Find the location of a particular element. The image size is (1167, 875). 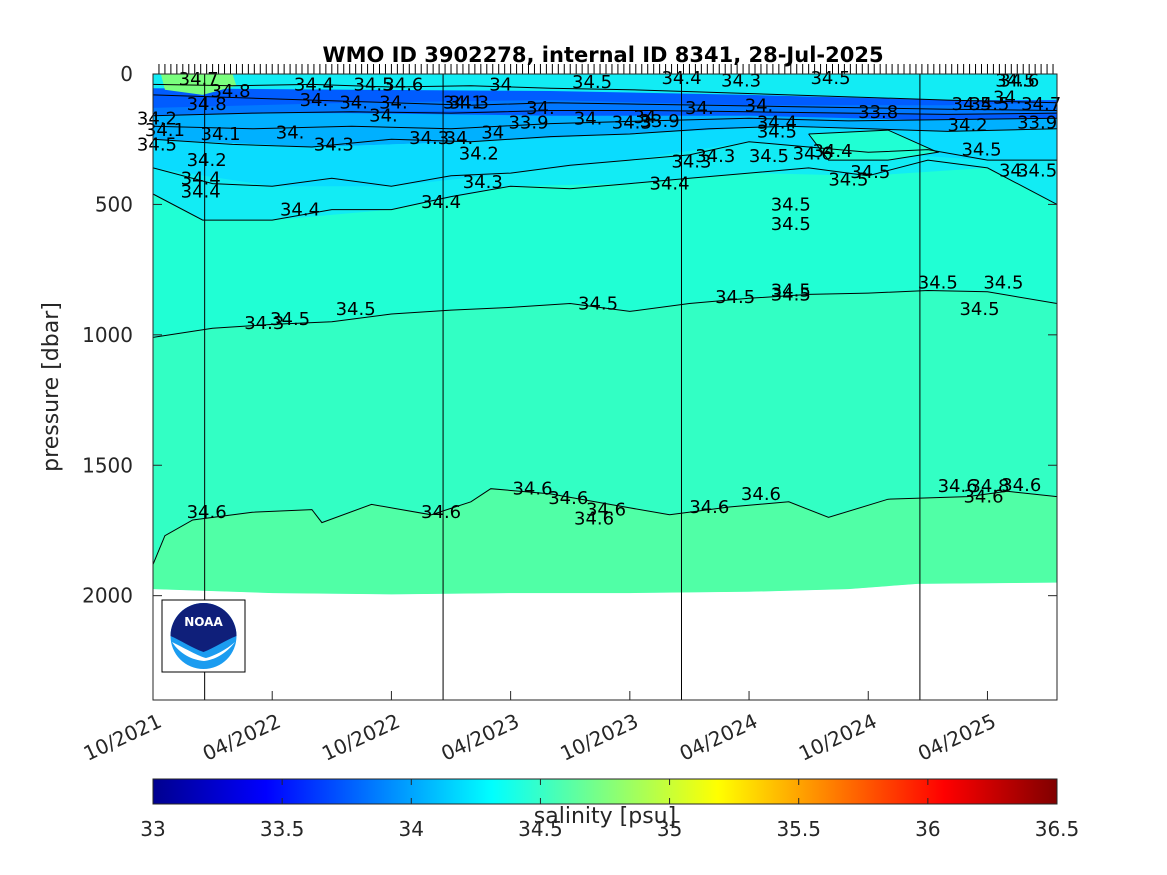

noaa-logo: NOAA is located at coordinates (203, 636).